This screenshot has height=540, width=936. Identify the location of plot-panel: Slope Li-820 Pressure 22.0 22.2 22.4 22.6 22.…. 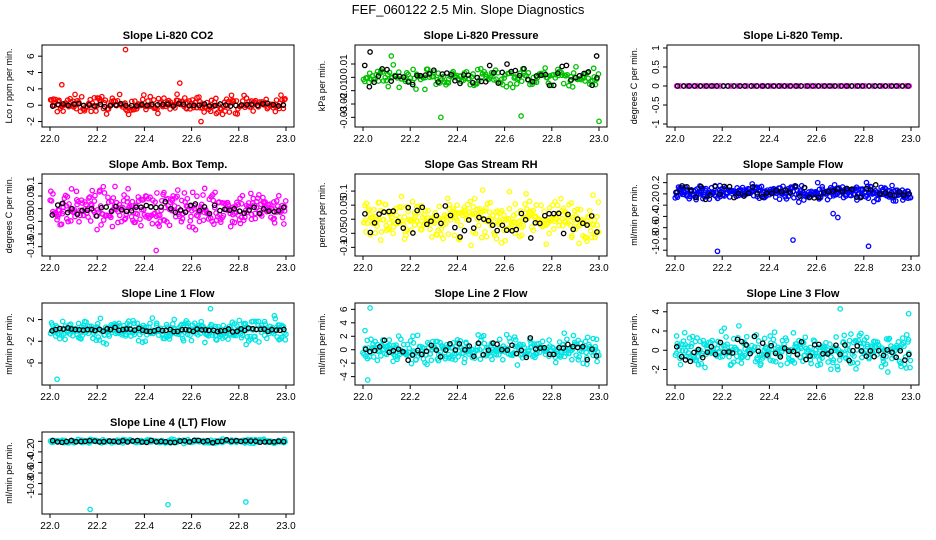
(463, 87).